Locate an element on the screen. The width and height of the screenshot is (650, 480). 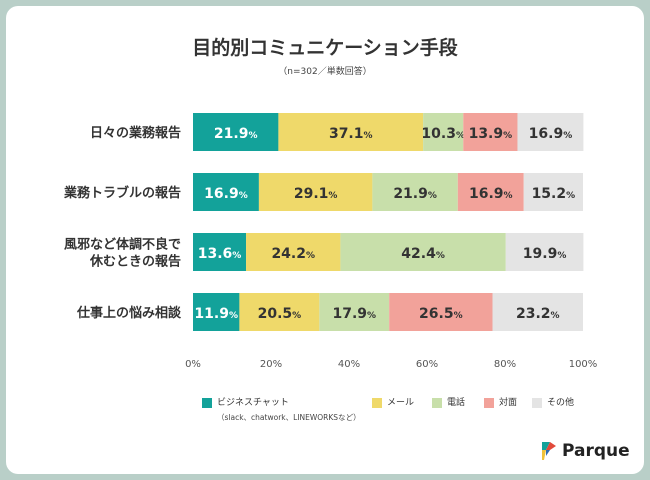
data-label: 24.2% is located at coordinates (293, 254).